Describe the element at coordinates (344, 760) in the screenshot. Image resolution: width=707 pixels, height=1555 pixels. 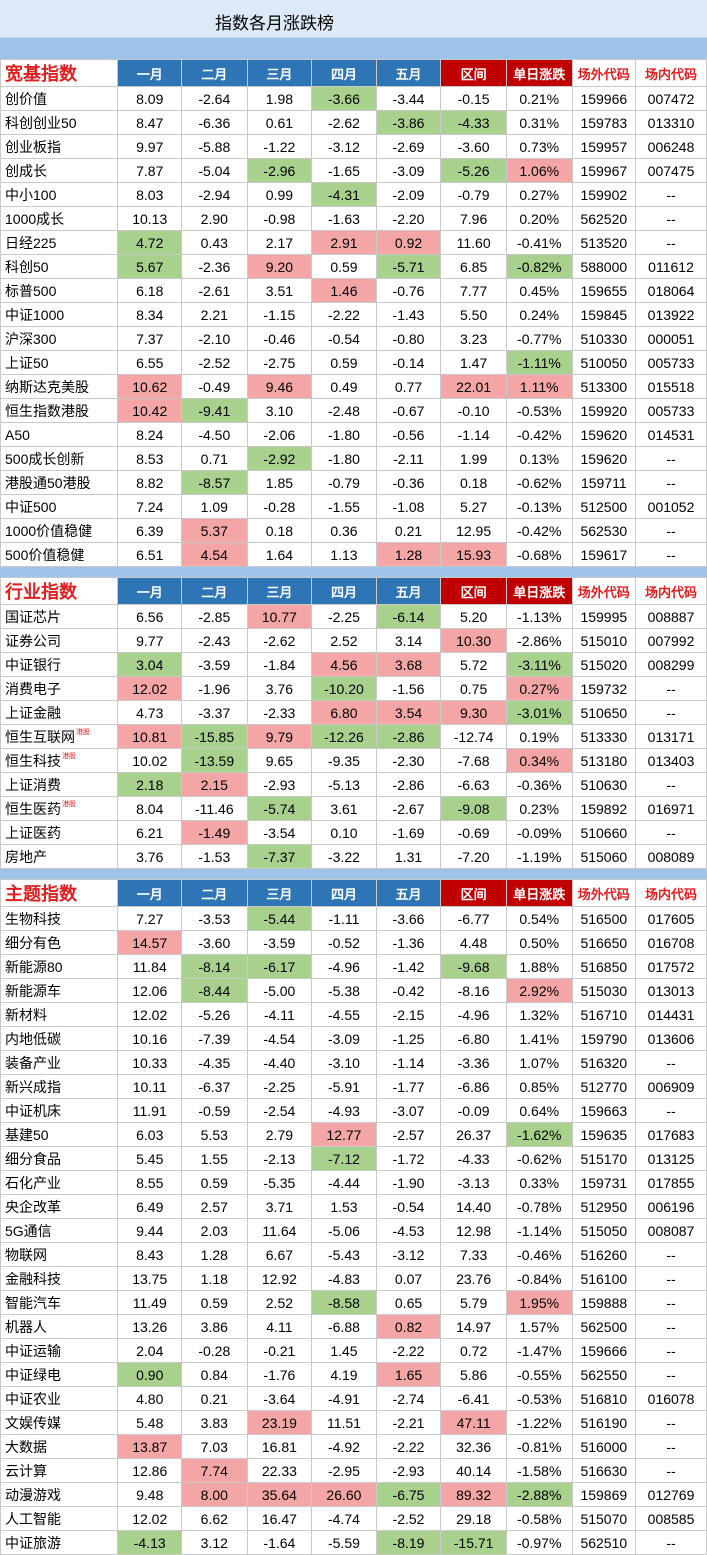
I see `value-cell: -9.35` at that location.